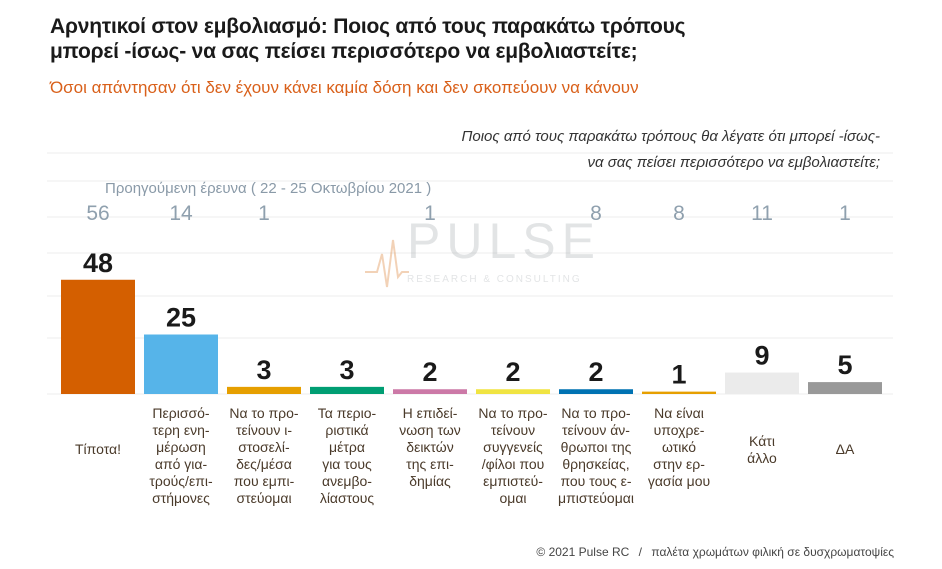  What do you see at coordinates (679, 481) in the screenshot?
I see `category-label-line: γασία μου` at bounding box center [679, 481].